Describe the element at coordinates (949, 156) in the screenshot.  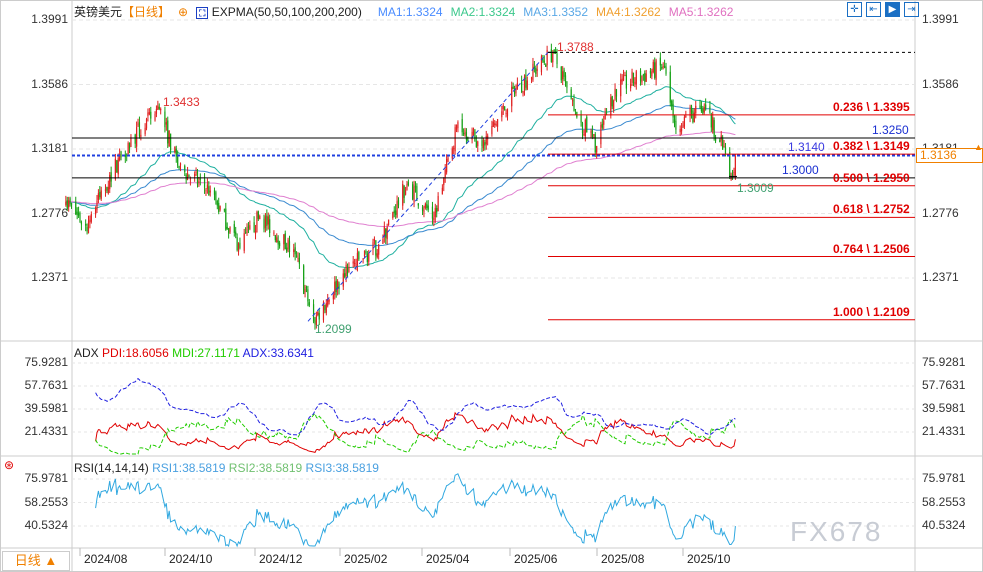
I see `current-price-label: 1.3136` at that location.